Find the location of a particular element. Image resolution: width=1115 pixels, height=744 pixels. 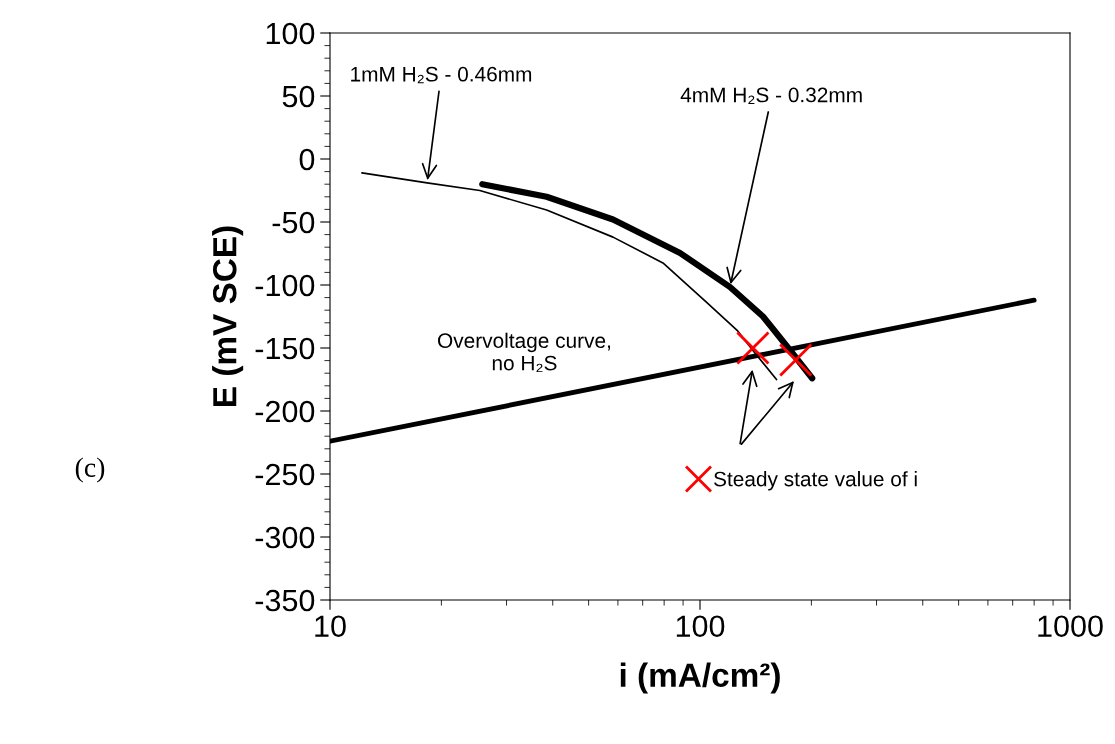

y-tick-label: -250 is located at coordinates (285, 474).